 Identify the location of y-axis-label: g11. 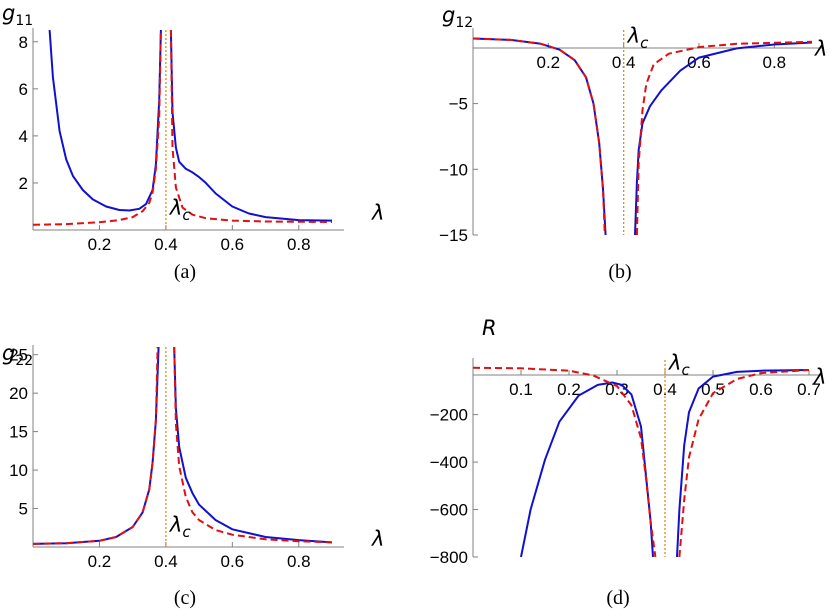
(17, 15).